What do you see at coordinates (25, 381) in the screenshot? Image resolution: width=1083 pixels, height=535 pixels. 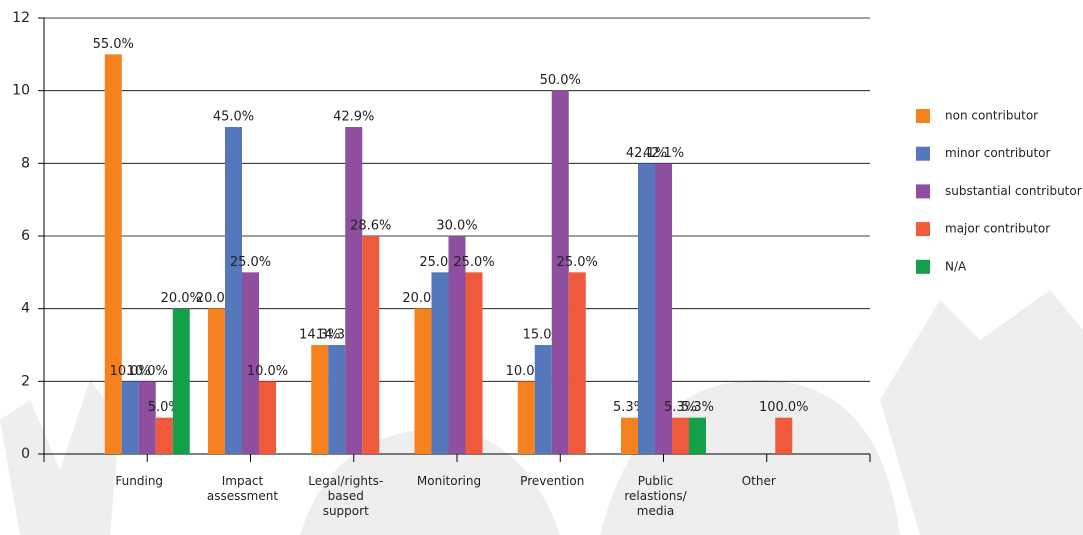 I see `y-tick-label: 2` at bounding box center [25, 381].